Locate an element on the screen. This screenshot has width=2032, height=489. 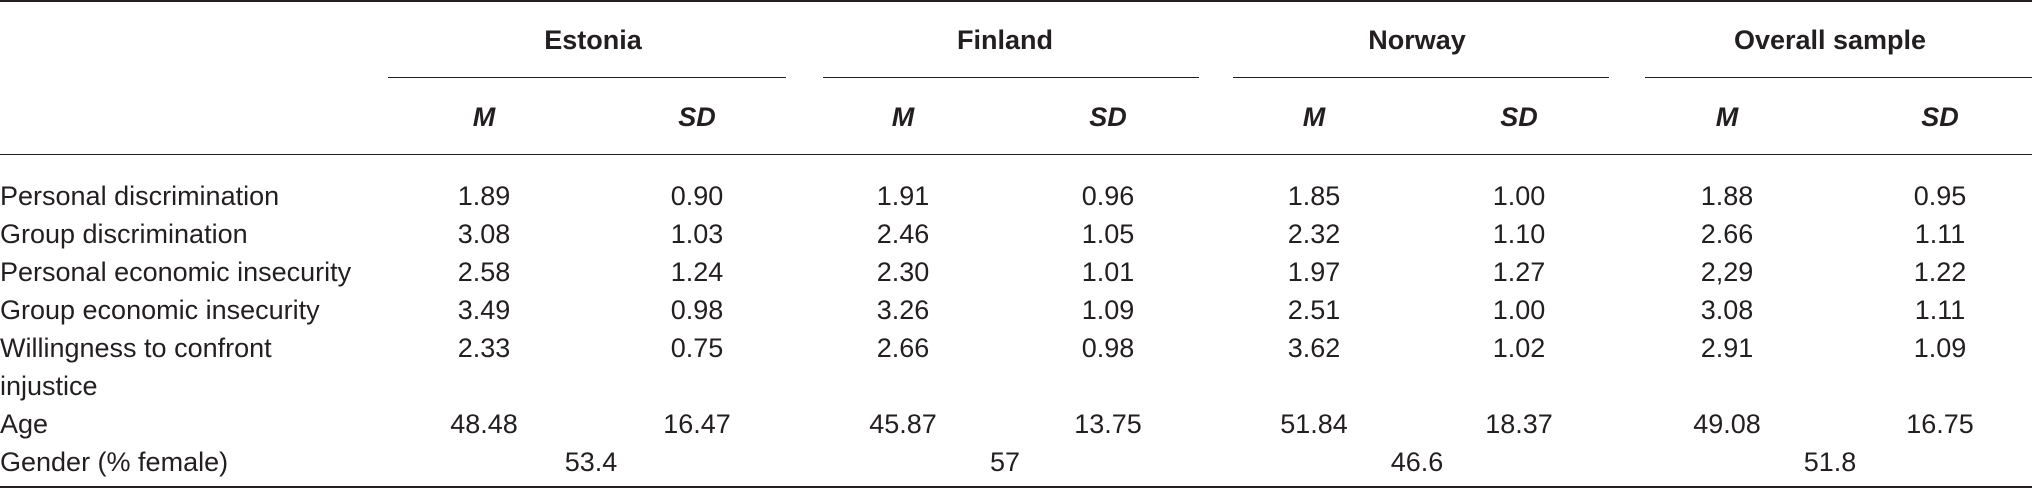
table-cell: 1.03 is located at coordinates (697, 234).